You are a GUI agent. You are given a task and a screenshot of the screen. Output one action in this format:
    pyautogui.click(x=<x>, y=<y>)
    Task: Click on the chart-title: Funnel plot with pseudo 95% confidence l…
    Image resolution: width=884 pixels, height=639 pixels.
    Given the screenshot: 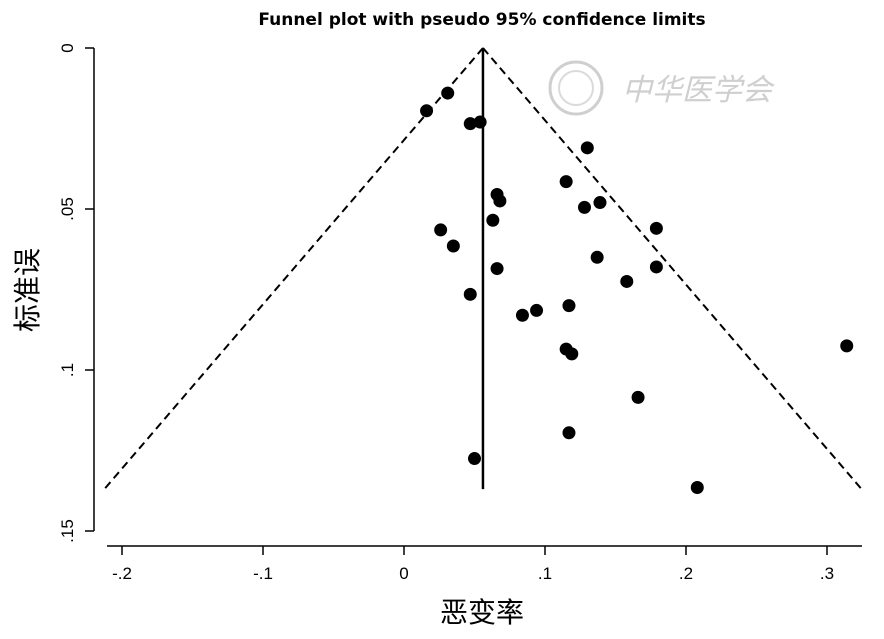 What is the action you would take?
    pyautogui.click(x=481, y=20)
    